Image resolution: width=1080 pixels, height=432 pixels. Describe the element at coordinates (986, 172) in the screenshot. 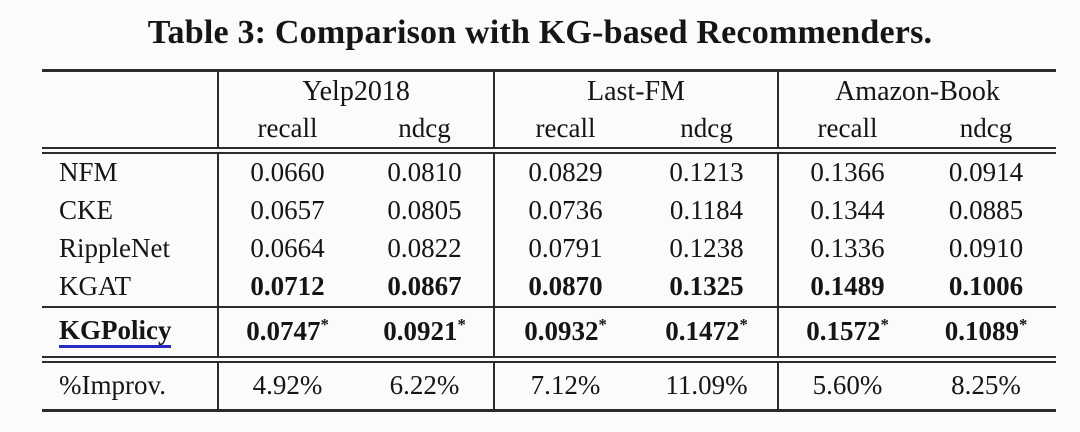

I see `value-cell: 0.0914` at that location.